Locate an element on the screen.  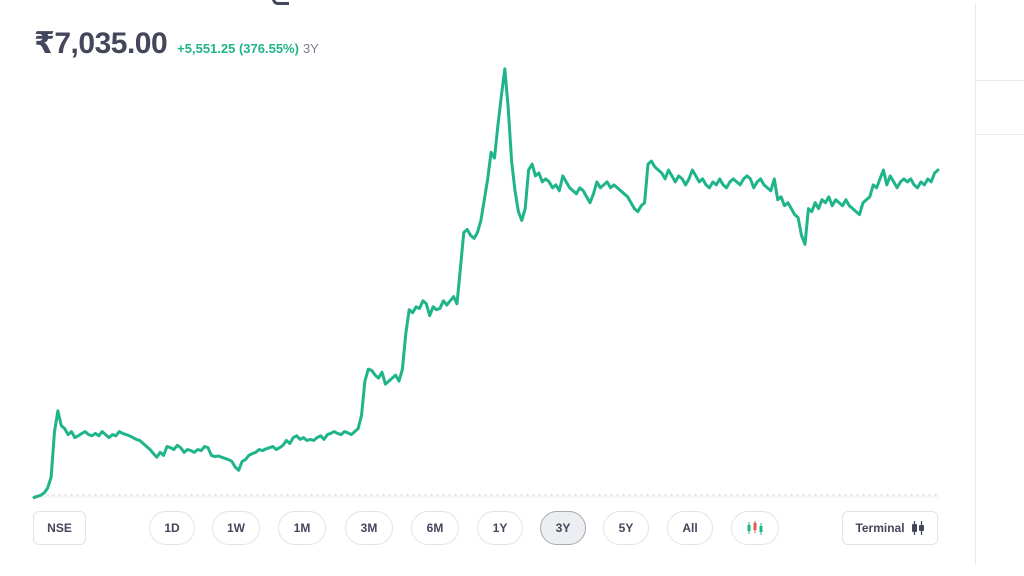
range-label: All is located at coordinates (690, 528).